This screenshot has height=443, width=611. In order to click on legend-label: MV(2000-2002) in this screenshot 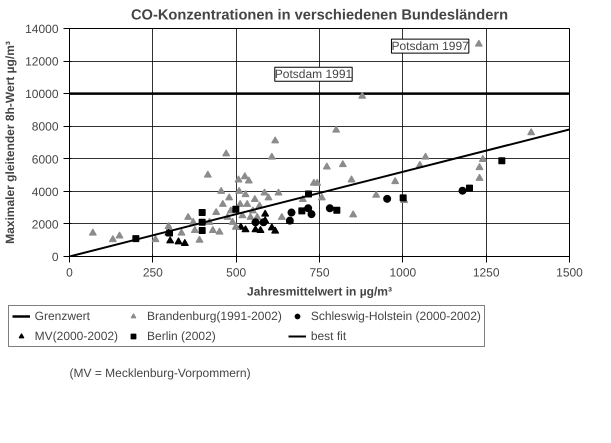, I will do `click(76, 336)`.